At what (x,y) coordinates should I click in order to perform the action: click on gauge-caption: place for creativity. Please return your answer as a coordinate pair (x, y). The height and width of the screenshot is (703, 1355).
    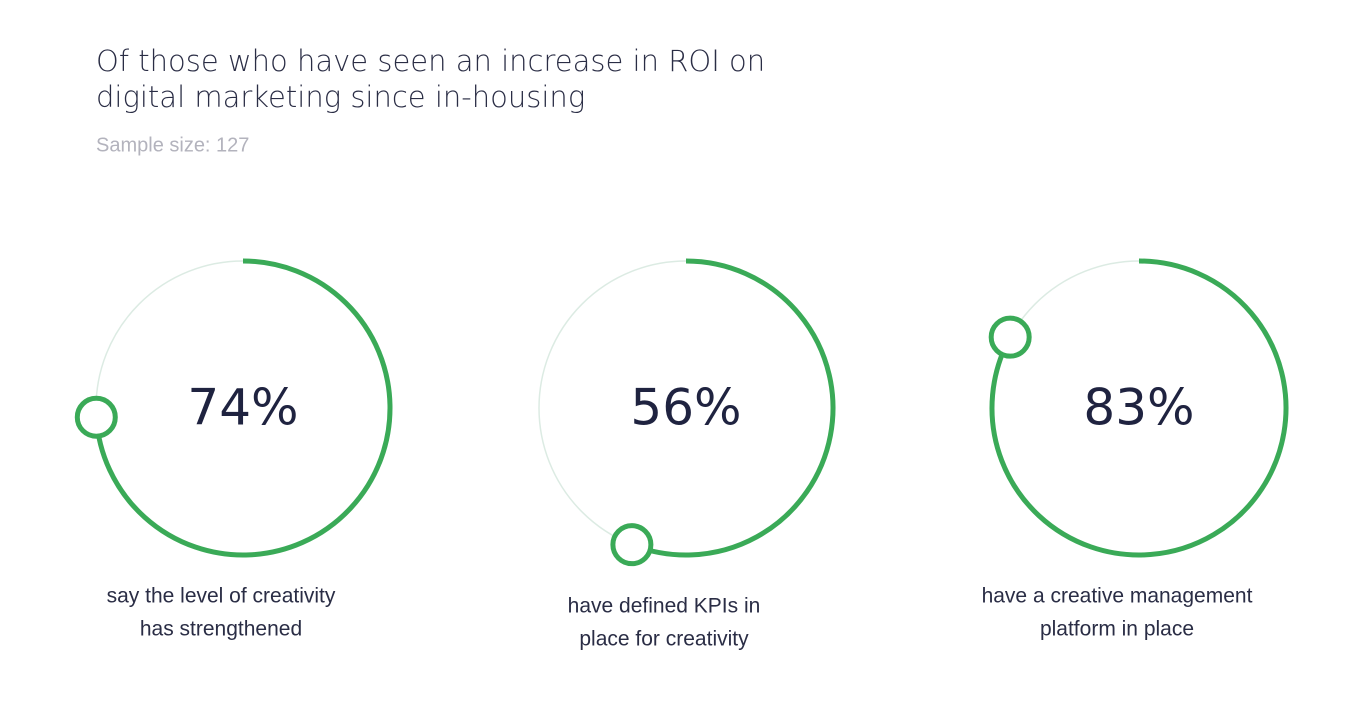
    Looking at the image, I should click on (664, 639).